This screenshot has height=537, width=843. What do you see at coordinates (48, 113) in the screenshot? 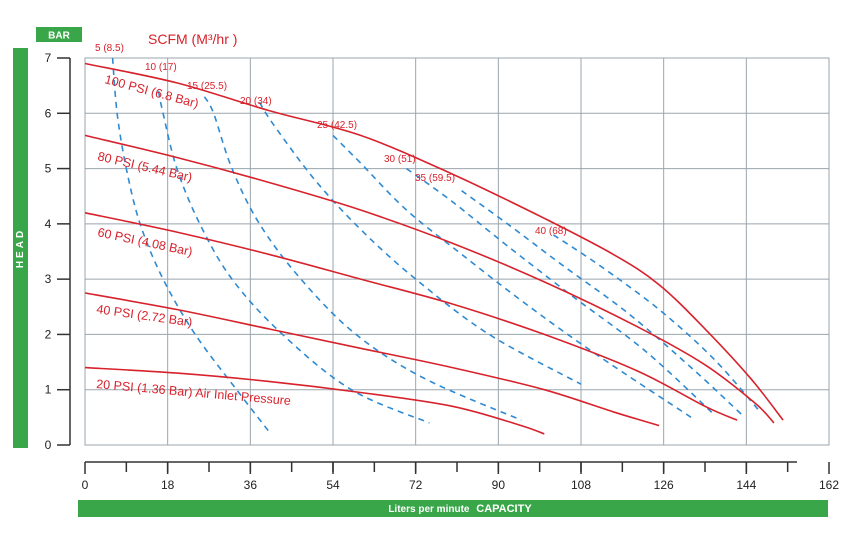
I see `y-tick-label: 6` at bounding box center [48, 113].